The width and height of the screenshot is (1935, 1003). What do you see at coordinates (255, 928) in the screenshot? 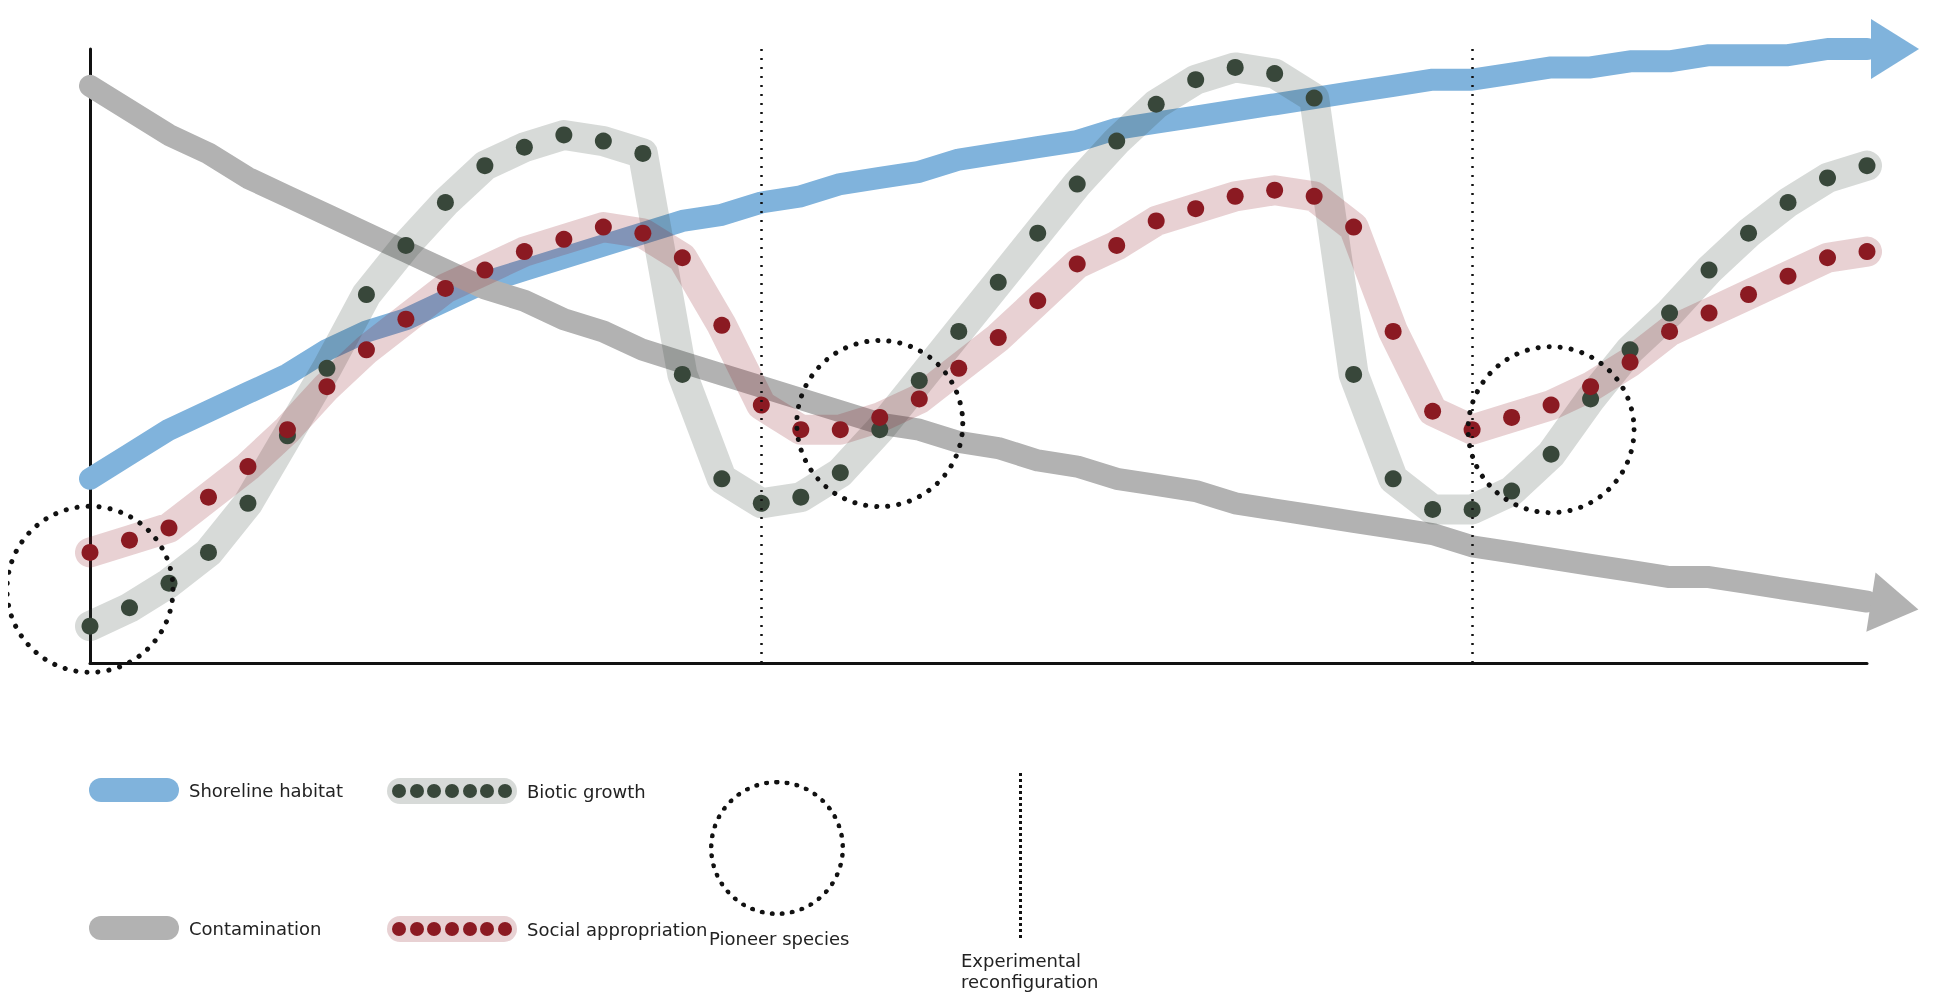
I see `legend-label: Contamination` at bounding box center [255, 928].